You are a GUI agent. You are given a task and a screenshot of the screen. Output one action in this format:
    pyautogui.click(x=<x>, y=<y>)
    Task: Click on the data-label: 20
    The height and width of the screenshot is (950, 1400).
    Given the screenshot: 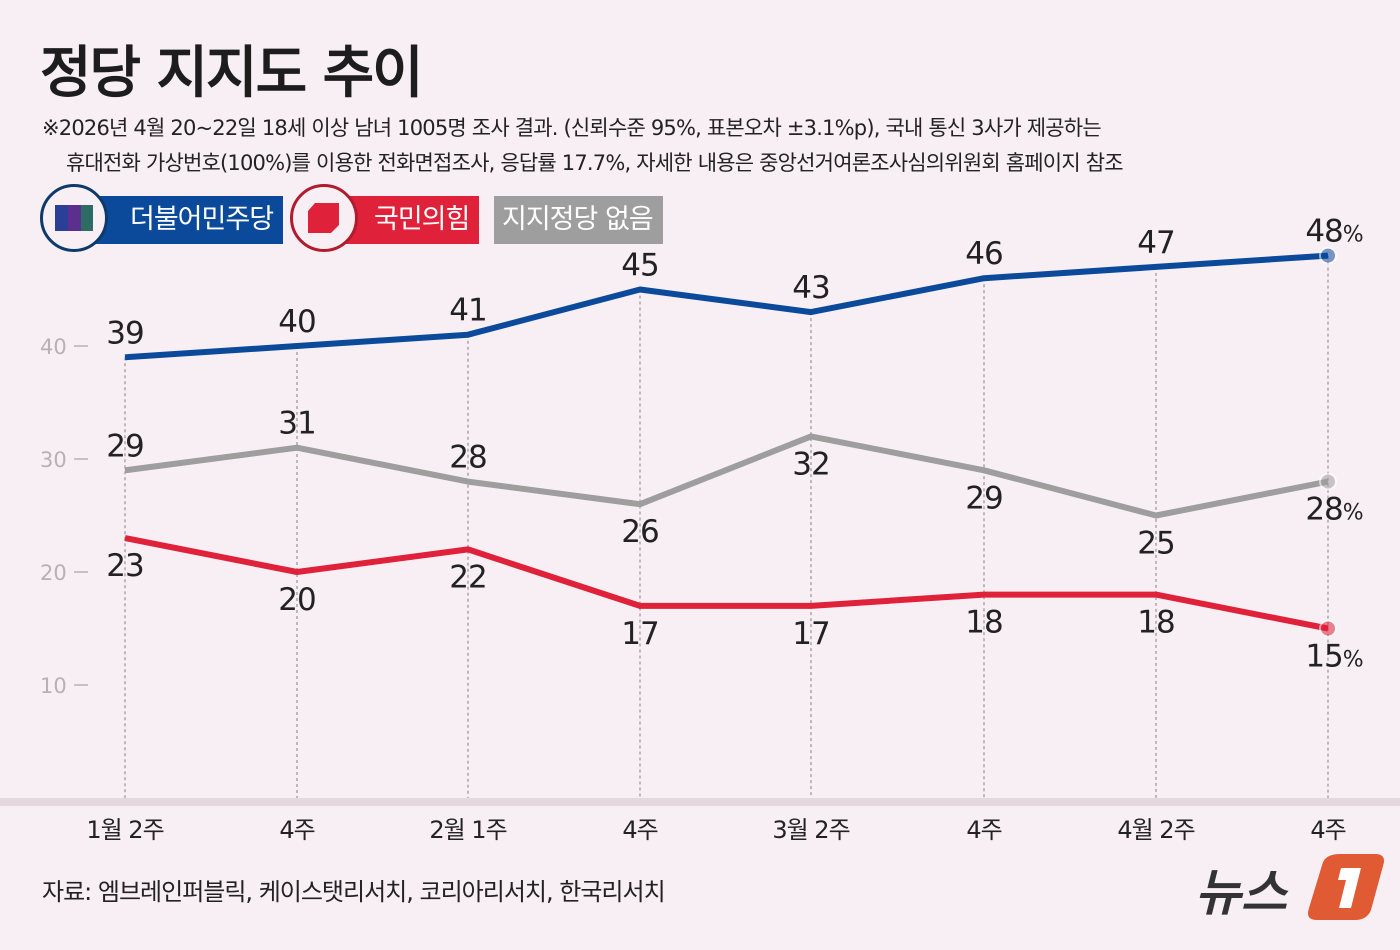 What is the action you would take?
    pyautogui.click(x=296, y=600)
    